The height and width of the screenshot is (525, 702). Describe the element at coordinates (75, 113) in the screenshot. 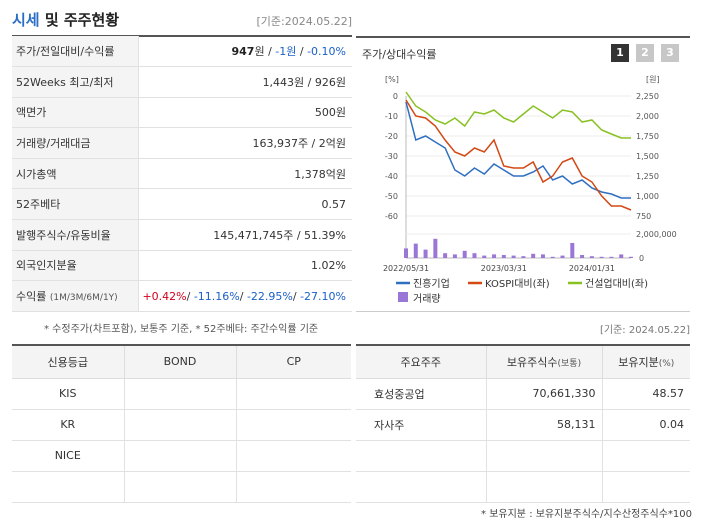

I see `quote-label: 액면가` at that location.